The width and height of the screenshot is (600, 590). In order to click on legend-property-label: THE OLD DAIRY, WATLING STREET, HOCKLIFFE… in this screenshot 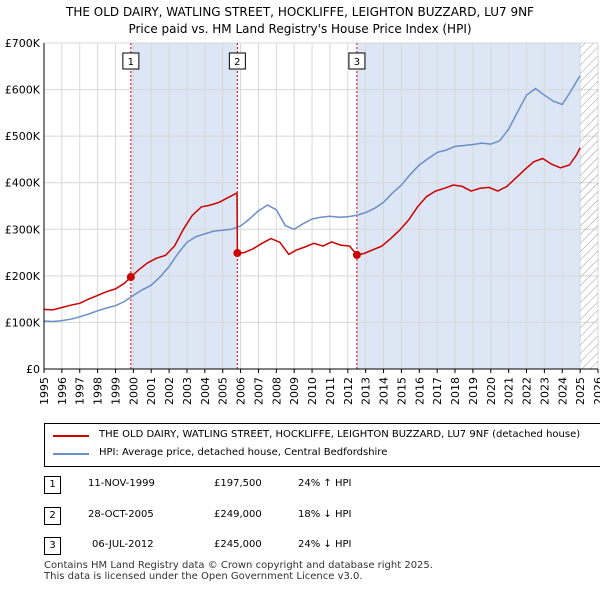, I will do `click(340, 434)`.